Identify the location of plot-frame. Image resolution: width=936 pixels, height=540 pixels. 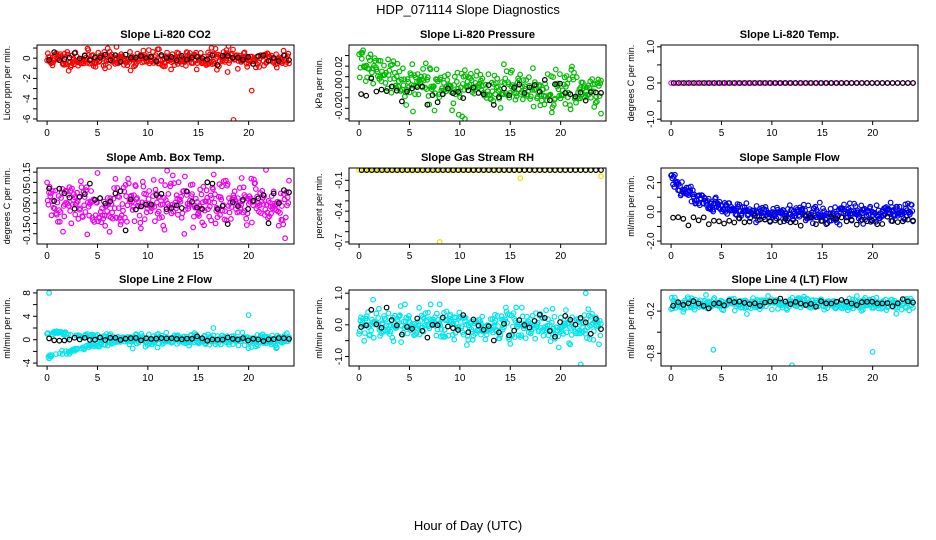
(477, 328).